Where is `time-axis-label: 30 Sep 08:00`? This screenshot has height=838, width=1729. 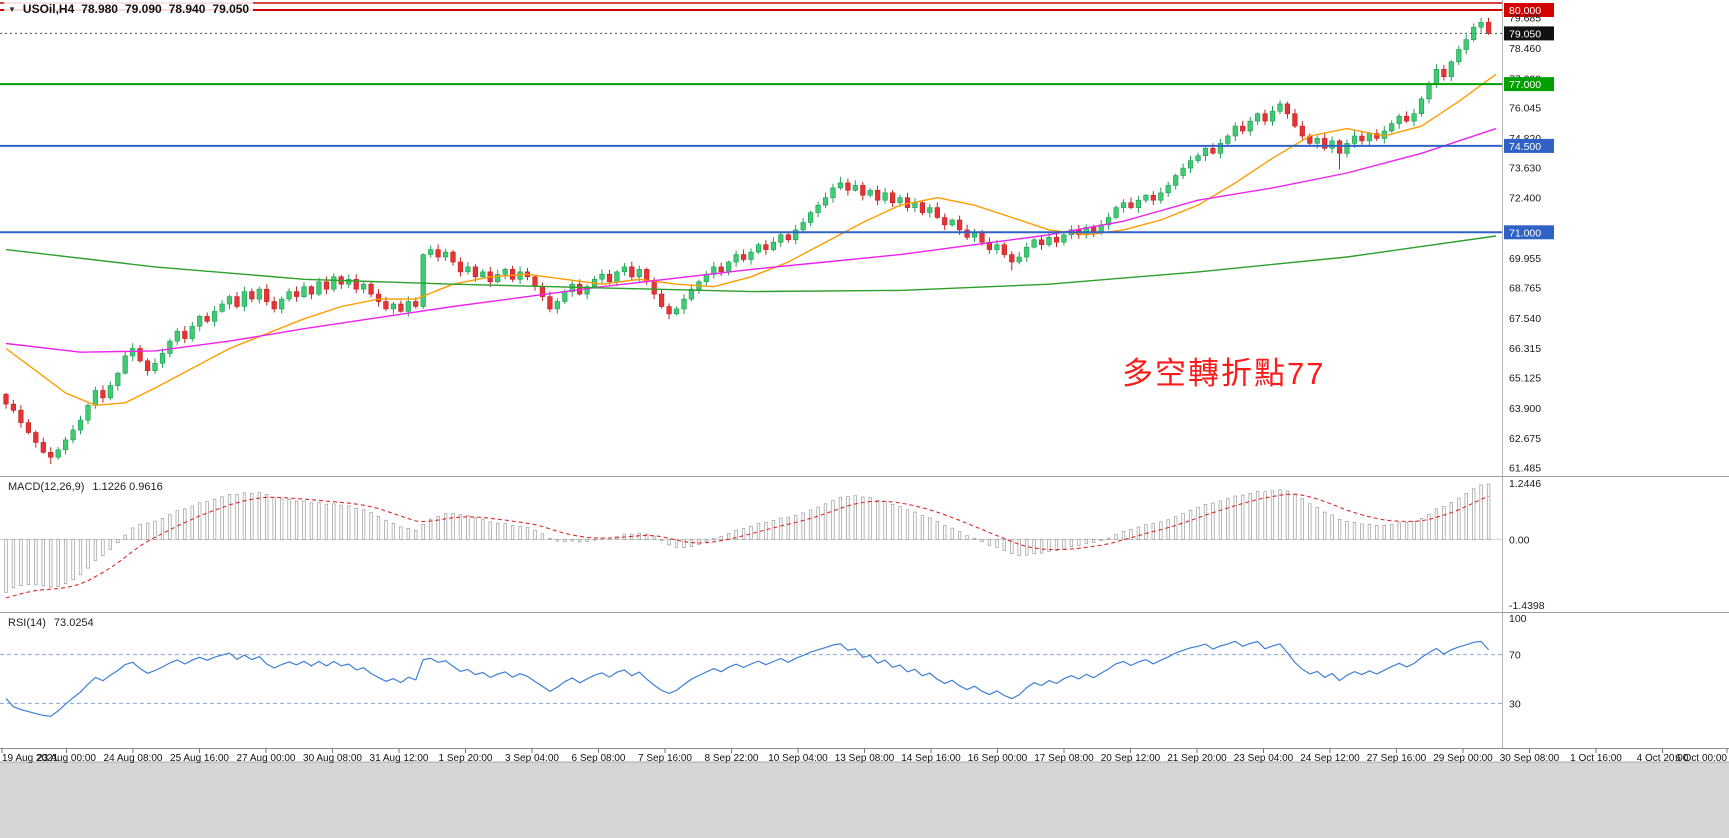 time-axis-label: 30 Sep 08:00 is located at coordinates (1530, 758).